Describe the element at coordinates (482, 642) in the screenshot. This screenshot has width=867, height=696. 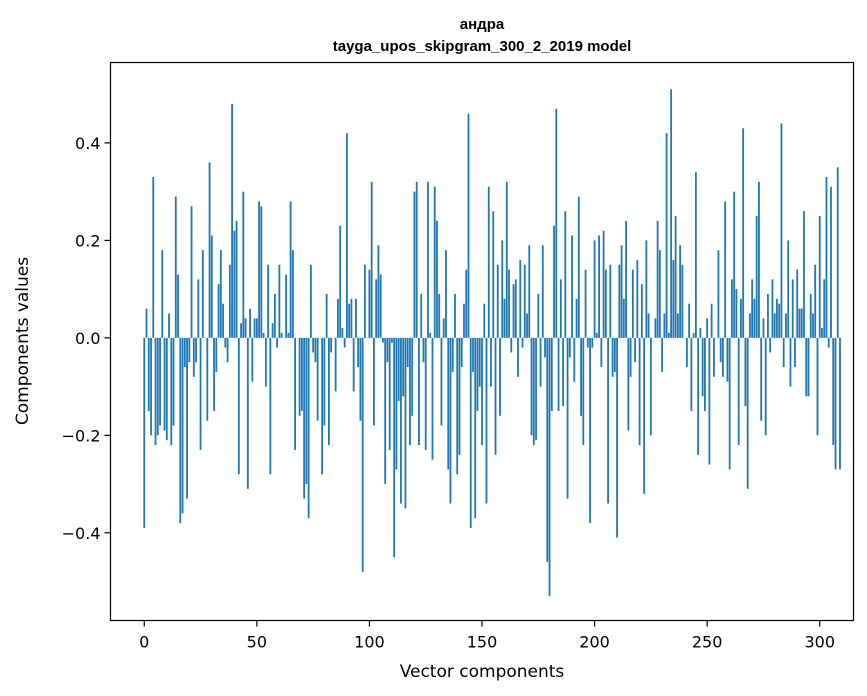
I see `x-tick-label: 150` at that location.